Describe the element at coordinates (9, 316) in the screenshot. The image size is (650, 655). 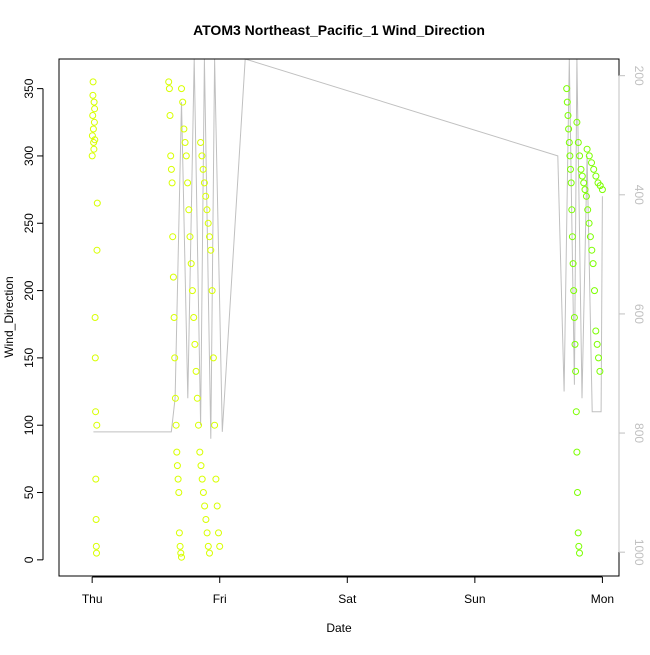
I see `y-axis-label: Wind_Direction` at that location.